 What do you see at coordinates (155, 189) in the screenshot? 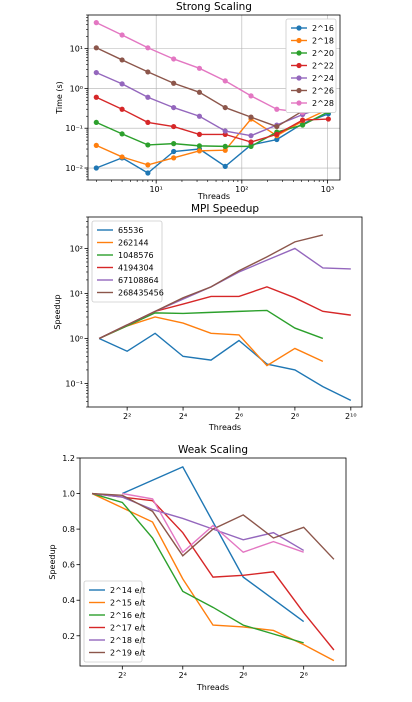
I see `x-tick-label: 10¹` at bounding box center [155, 189].